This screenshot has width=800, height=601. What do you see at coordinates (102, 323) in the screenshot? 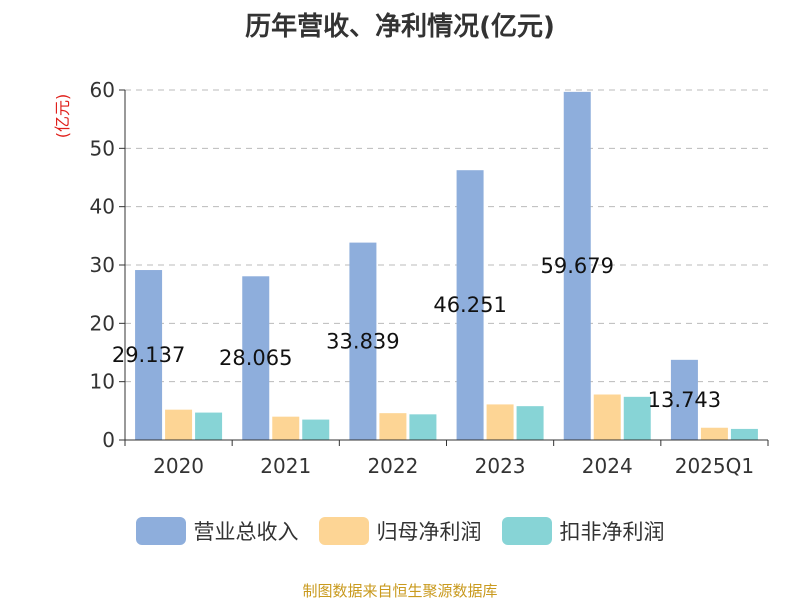
I see `y-tick-label: 20` at bounding box center [102, 323].